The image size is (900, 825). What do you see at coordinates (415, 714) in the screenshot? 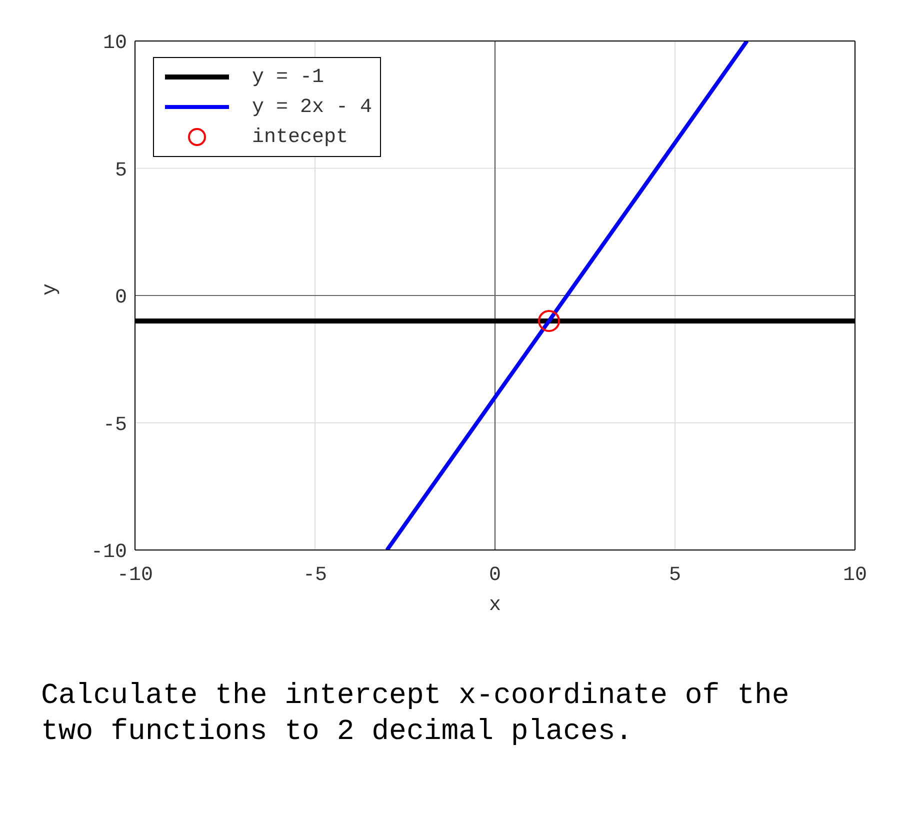
I see `text: Calculate the intercept x-coordinate of the two functions to 2 decimal places.` at bounding box center [415, 714].